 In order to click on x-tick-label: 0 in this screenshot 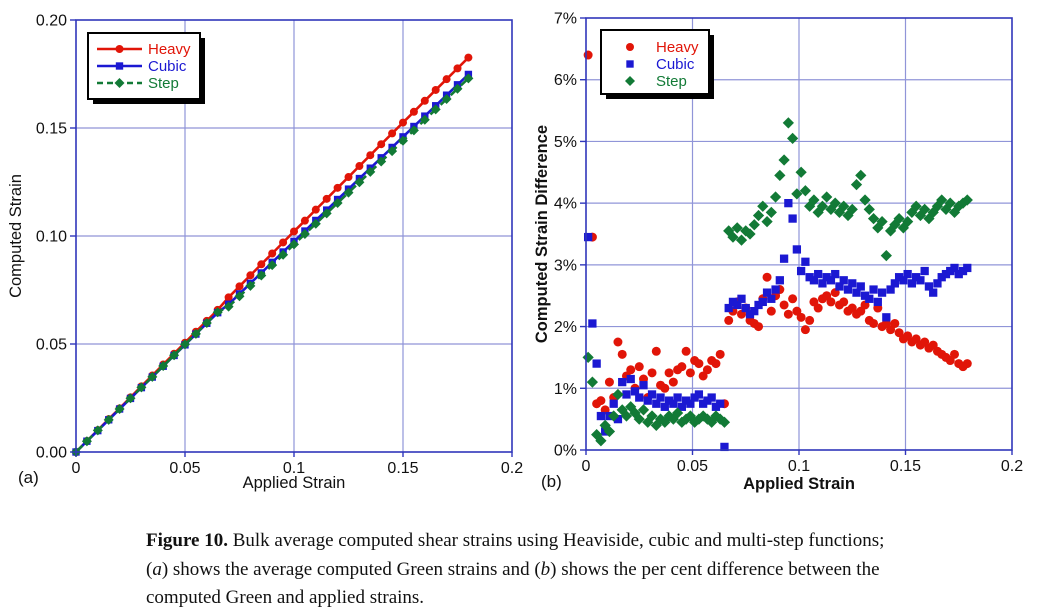, I will do `click(586, 466)`.